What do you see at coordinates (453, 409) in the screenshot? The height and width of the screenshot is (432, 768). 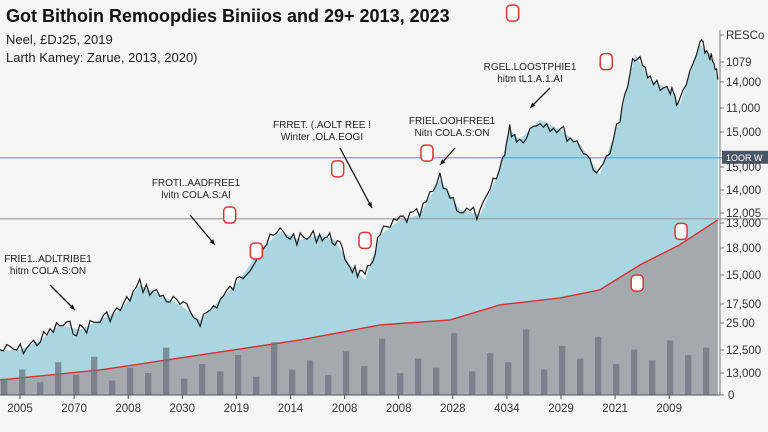 I see `x-tick-label: 2028` at bounding box center [453, 409].